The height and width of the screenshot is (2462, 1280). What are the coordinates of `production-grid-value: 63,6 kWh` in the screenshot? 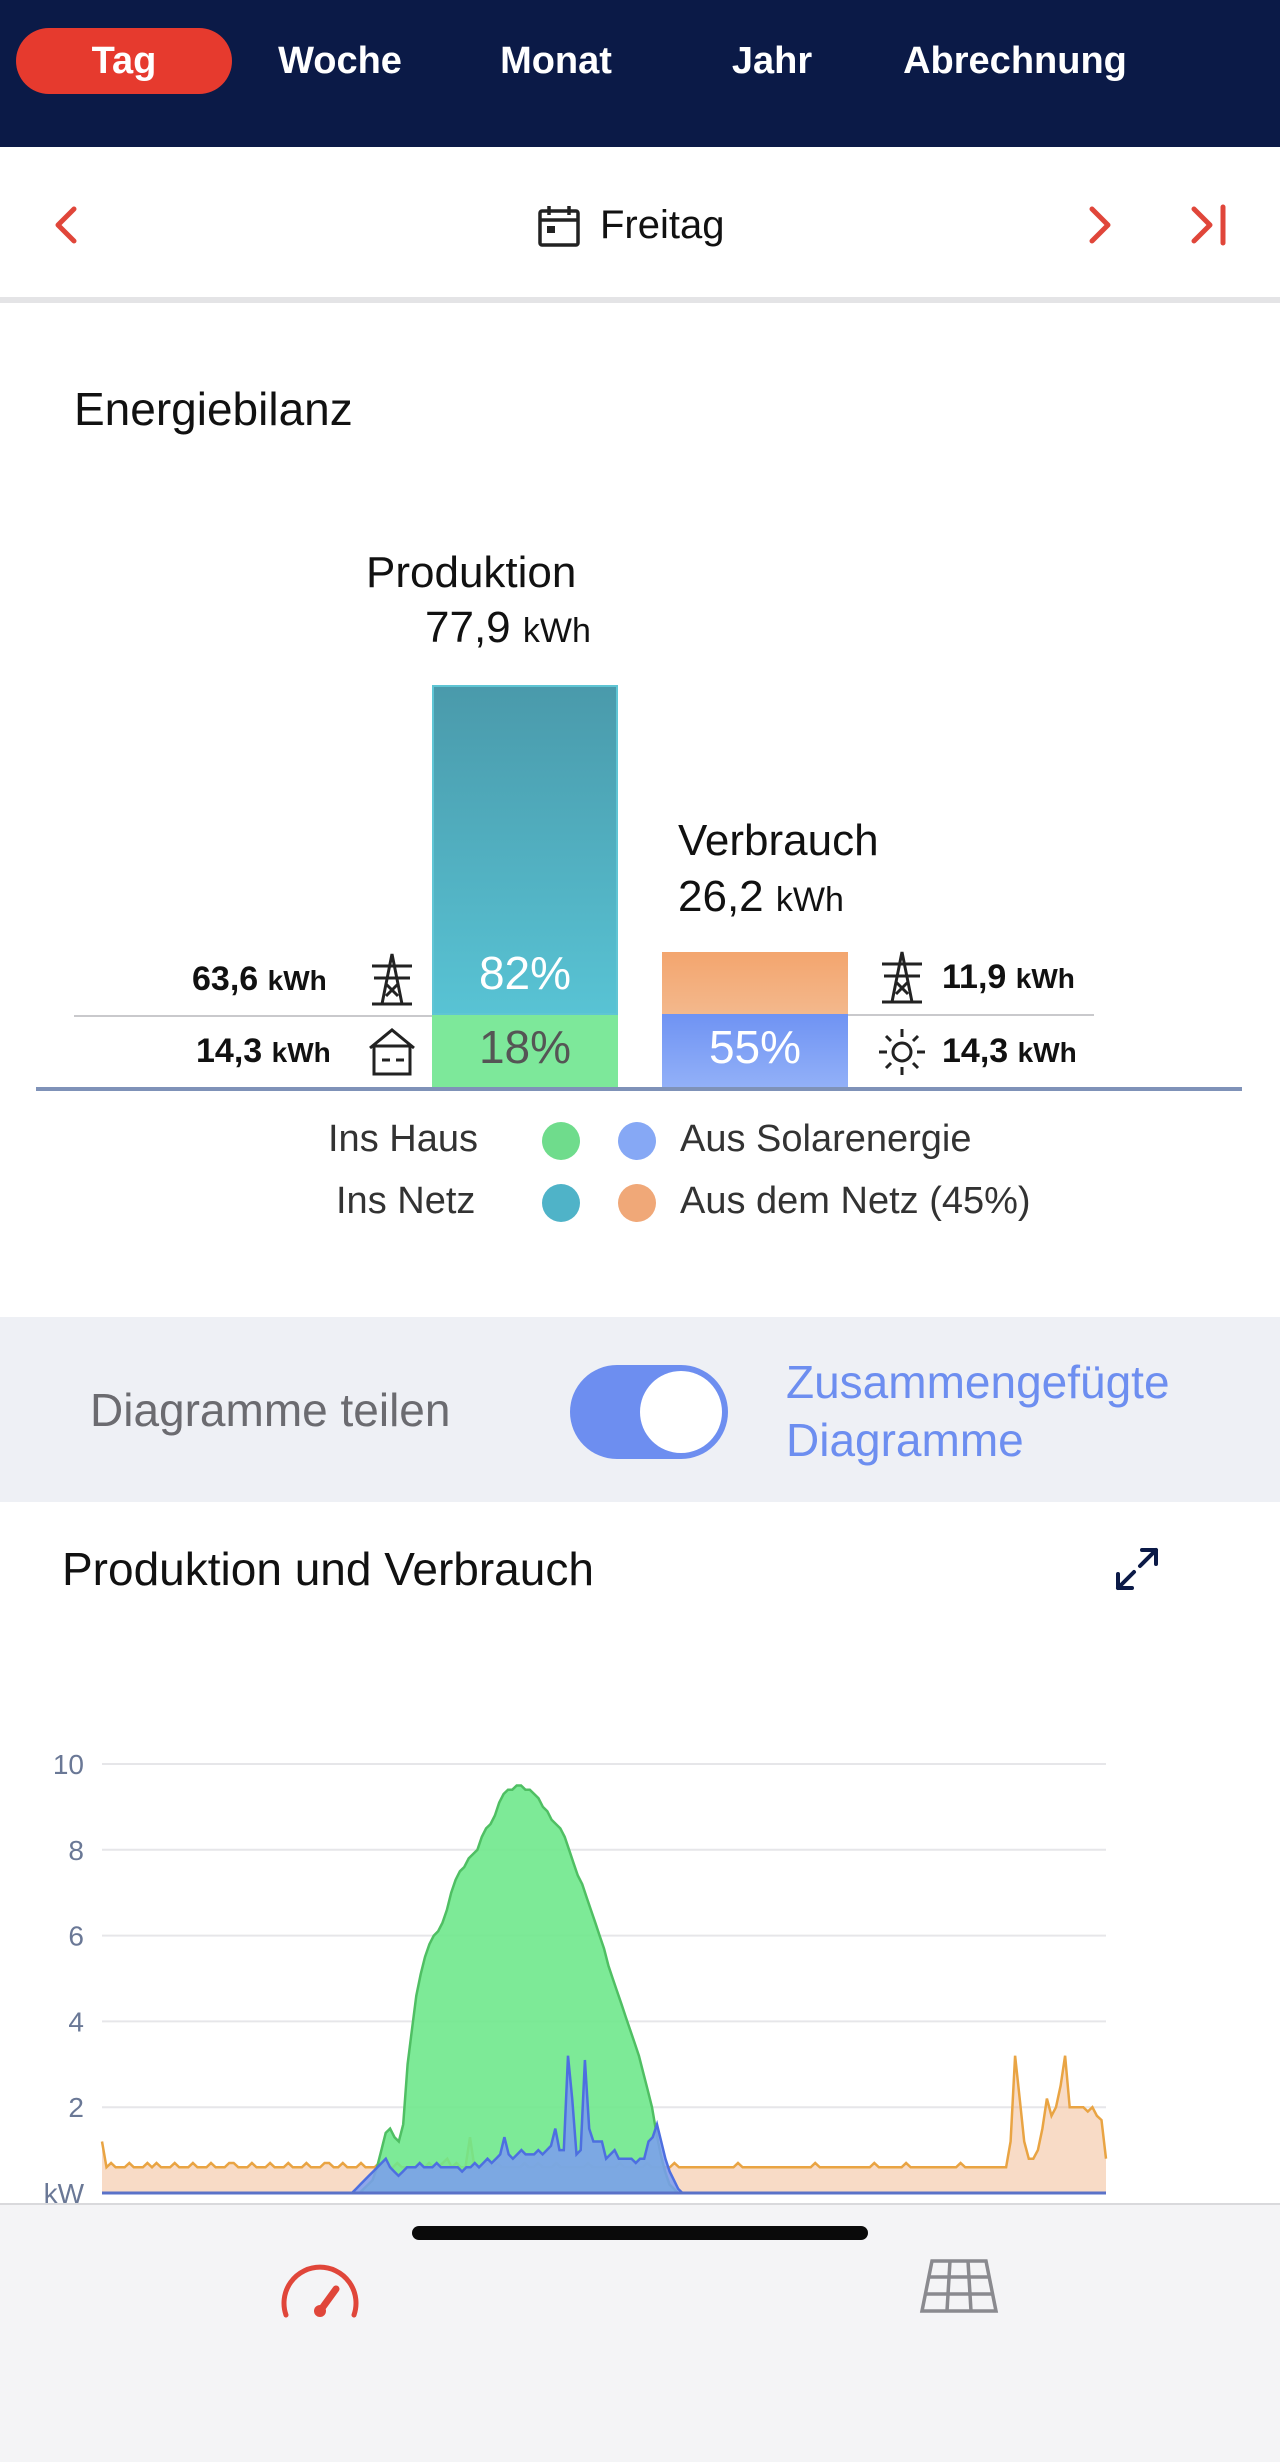 It's located at (259, 979).